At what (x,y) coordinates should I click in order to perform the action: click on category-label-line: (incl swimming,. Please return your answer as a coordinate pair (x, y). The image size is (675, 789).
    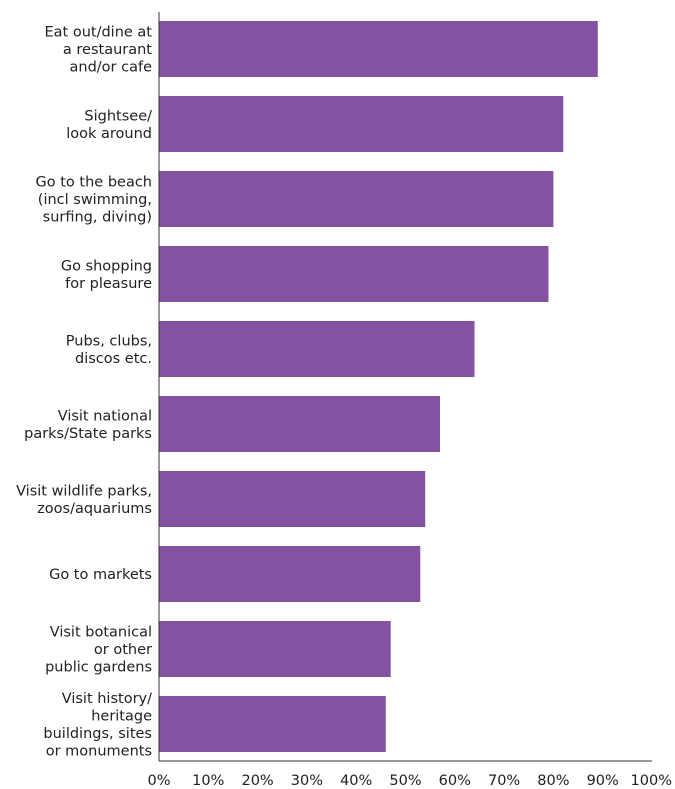
    Looking at the image, I should click on (95, 200).